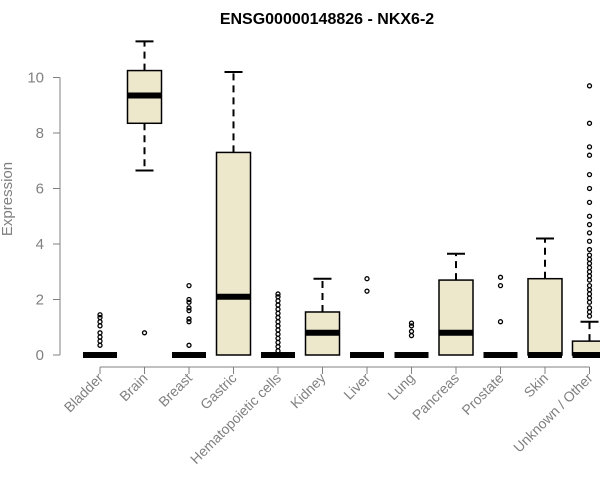  Describe the element at coordinates (44, 217) in the screenshot. I see `y-axis: 0 2 4 6 8 10` at that location.